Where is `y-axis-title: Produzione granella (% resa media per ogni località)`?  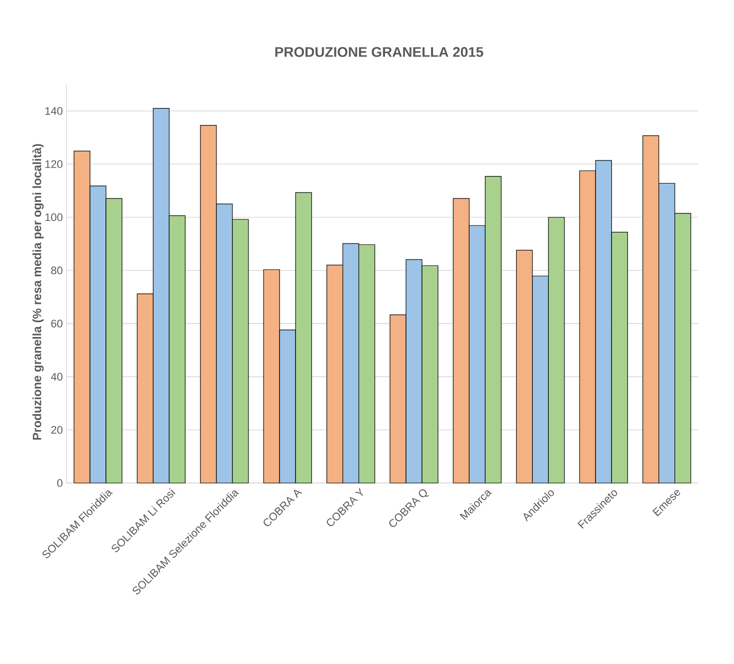
y-axis-title: Produzione granella (% resa media per ogni località) is located at coordinates (38, 292).